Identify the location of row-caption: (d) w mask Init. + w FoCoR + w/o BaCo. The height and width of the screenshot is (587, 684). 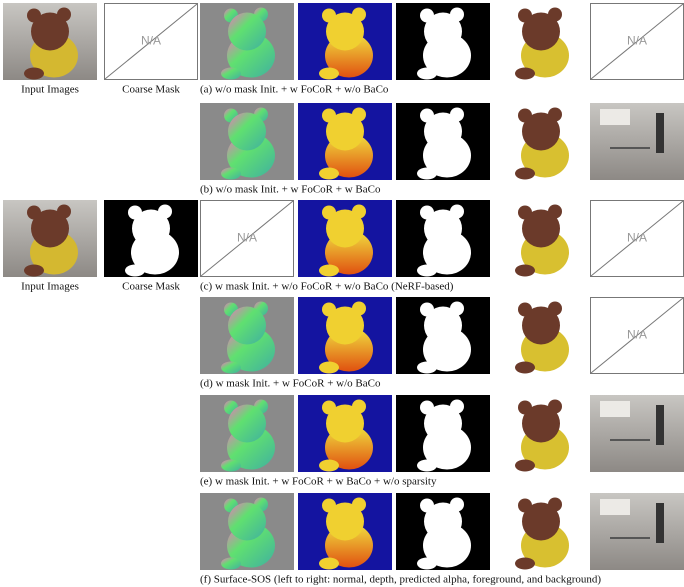
(290, 384).